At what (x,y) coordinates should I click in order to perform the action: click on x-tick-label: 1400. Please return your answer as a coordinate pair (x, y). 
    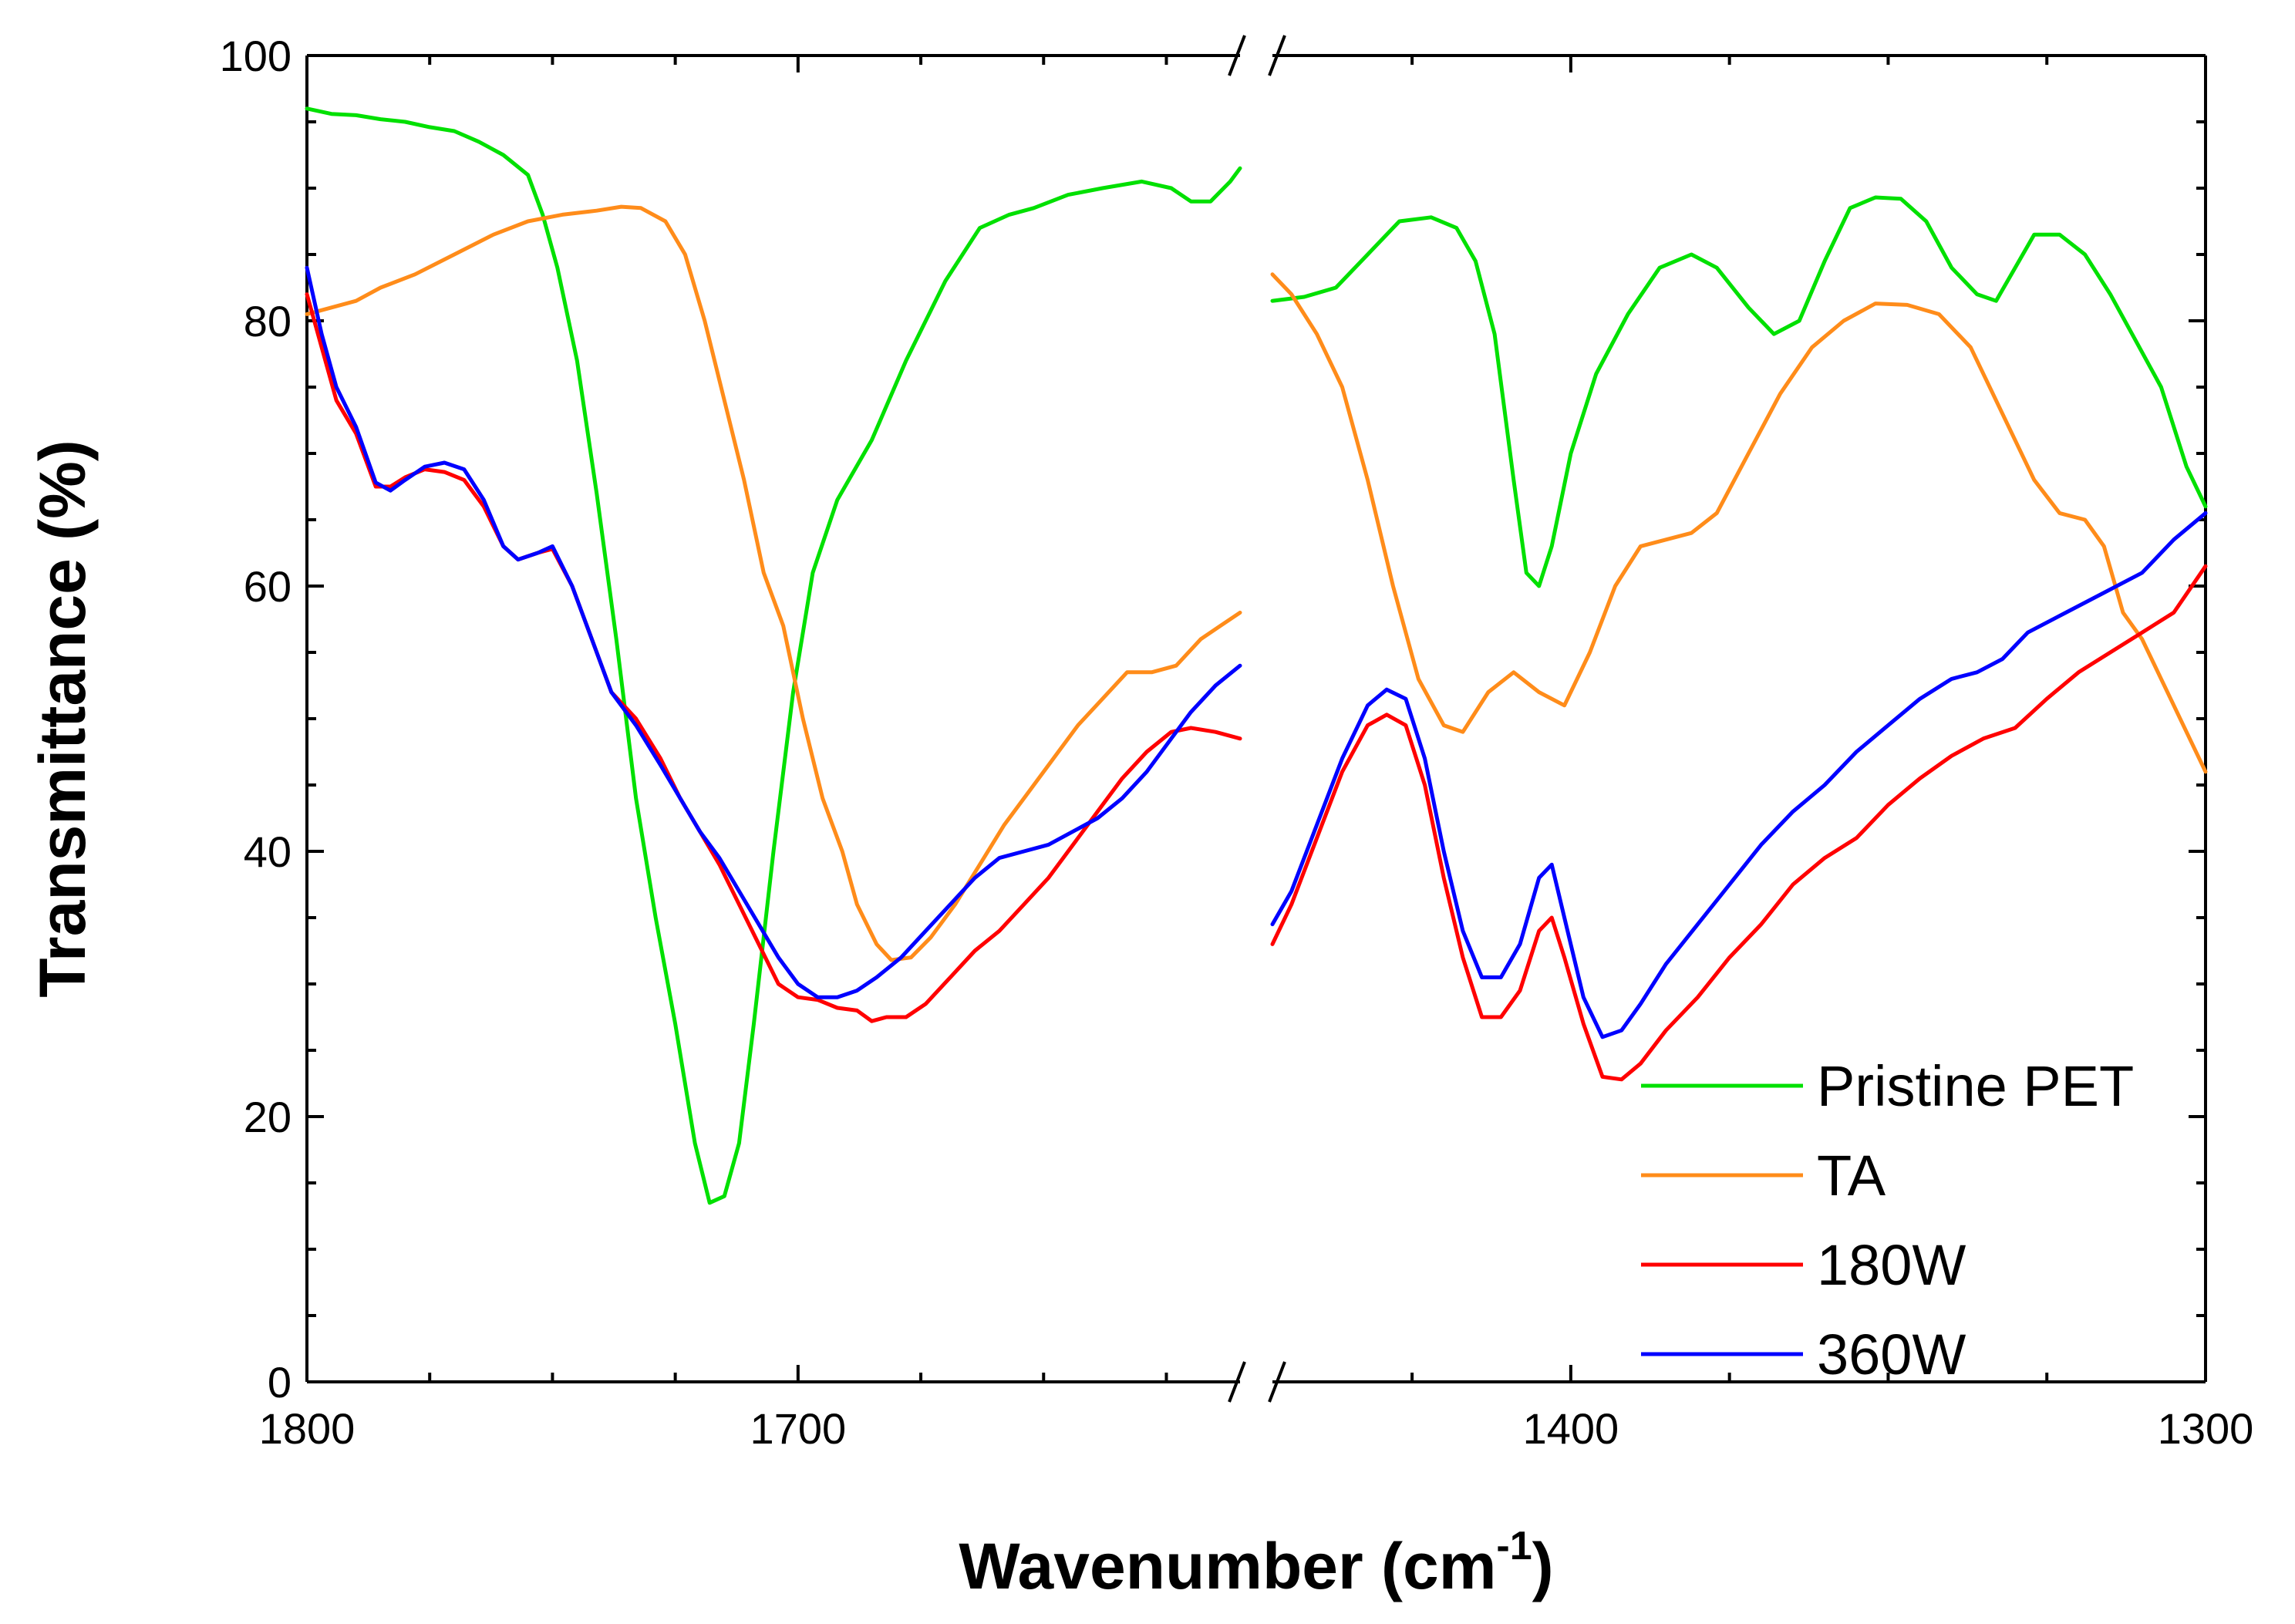
    Looking at the image, I should click on (1571, 1428).